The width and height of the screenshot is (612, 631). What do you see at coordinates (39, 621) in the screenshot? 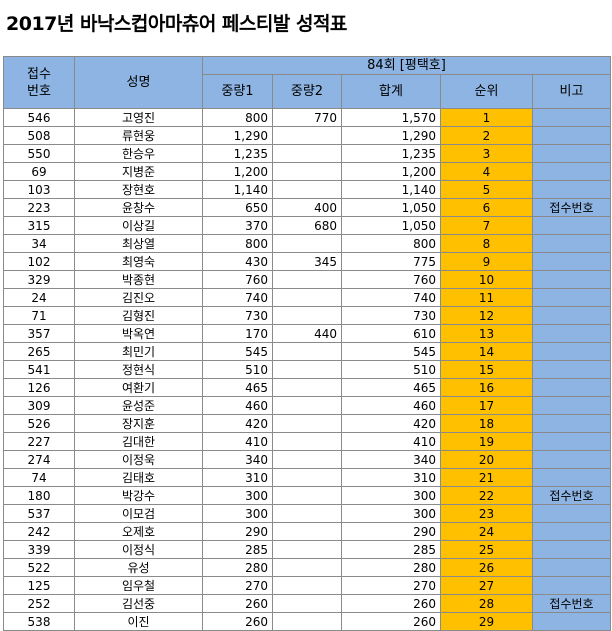
I see `cell-reg-no: 538` at bounding box center [39, 621].